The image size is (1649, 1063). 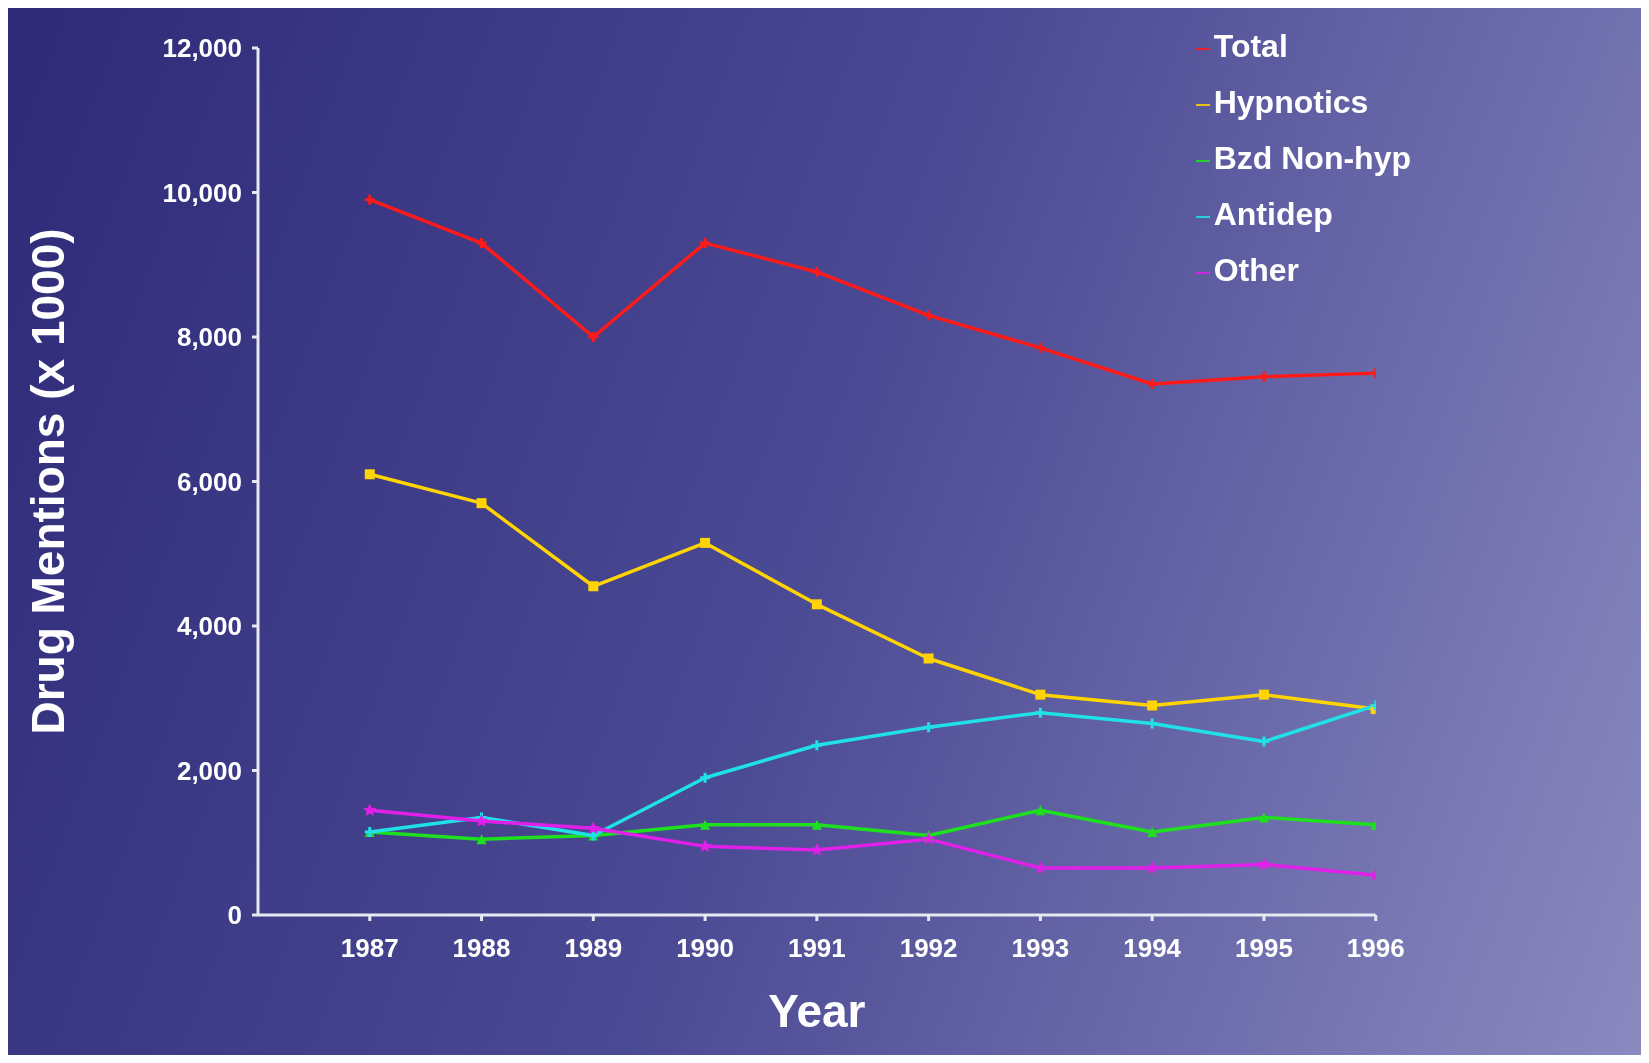 What do you see at coordinates (1040, 948) in the screenshot?
I see `x-tick-label: 1993` at bounding box center [1040, 948].